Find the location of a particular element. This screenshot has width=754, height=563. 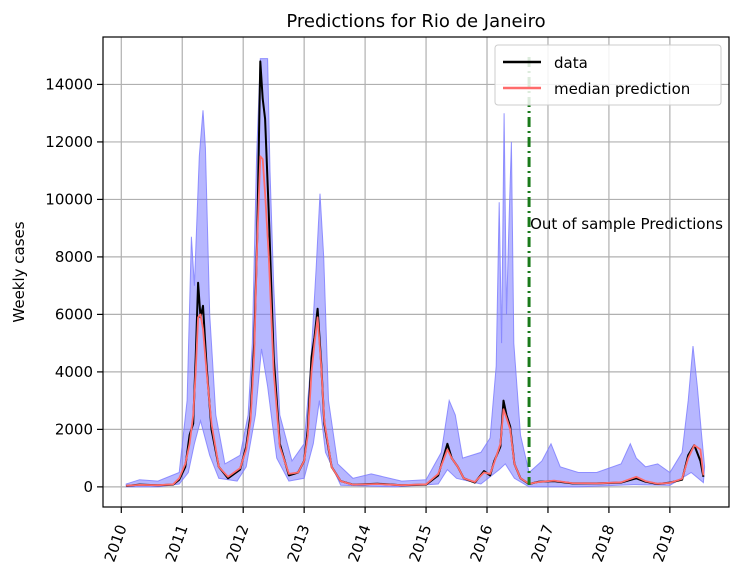

y-tick-label: 10000 is located at coordinates (69, 199).